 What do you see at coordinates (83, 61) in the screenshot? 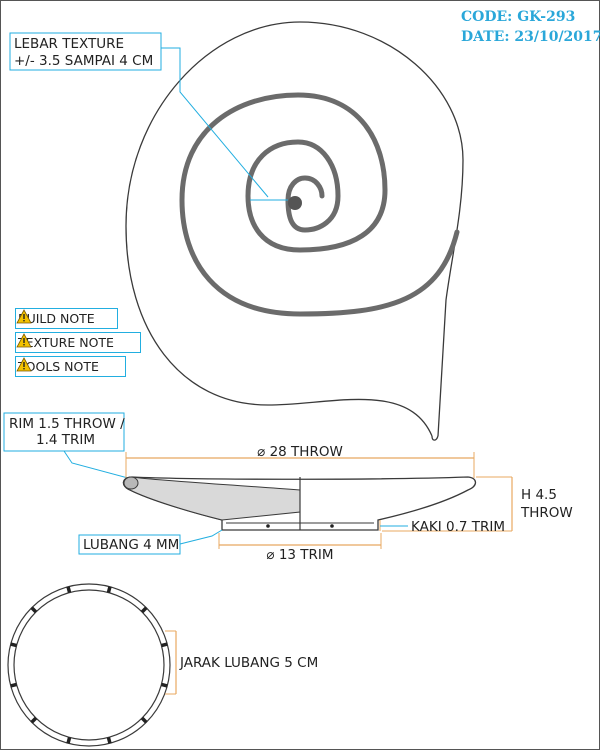
I see `texture-callout-line2: +/- 3.5 SAMPAI 4 CM` at bounding box center [83, 61].